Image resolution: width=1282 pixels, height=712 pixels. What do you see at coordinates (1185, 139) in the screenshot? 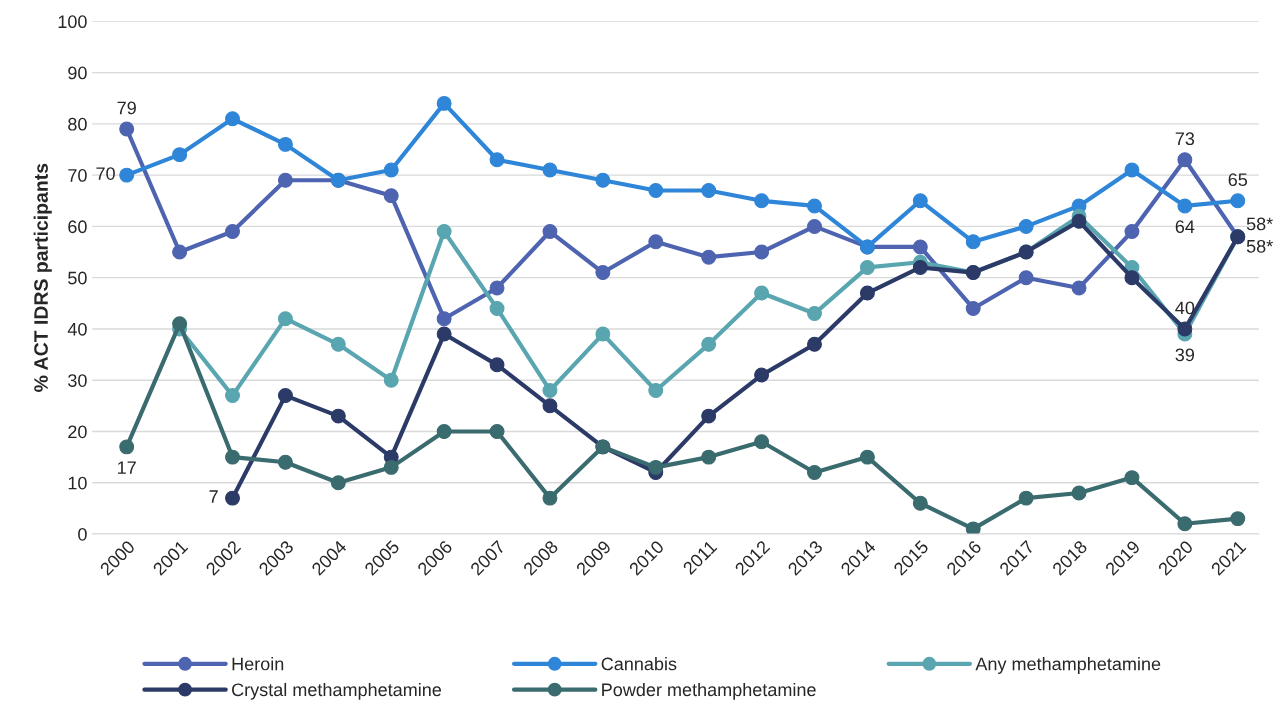
I see `data-label: 73` at bounding box center [1185, 139].